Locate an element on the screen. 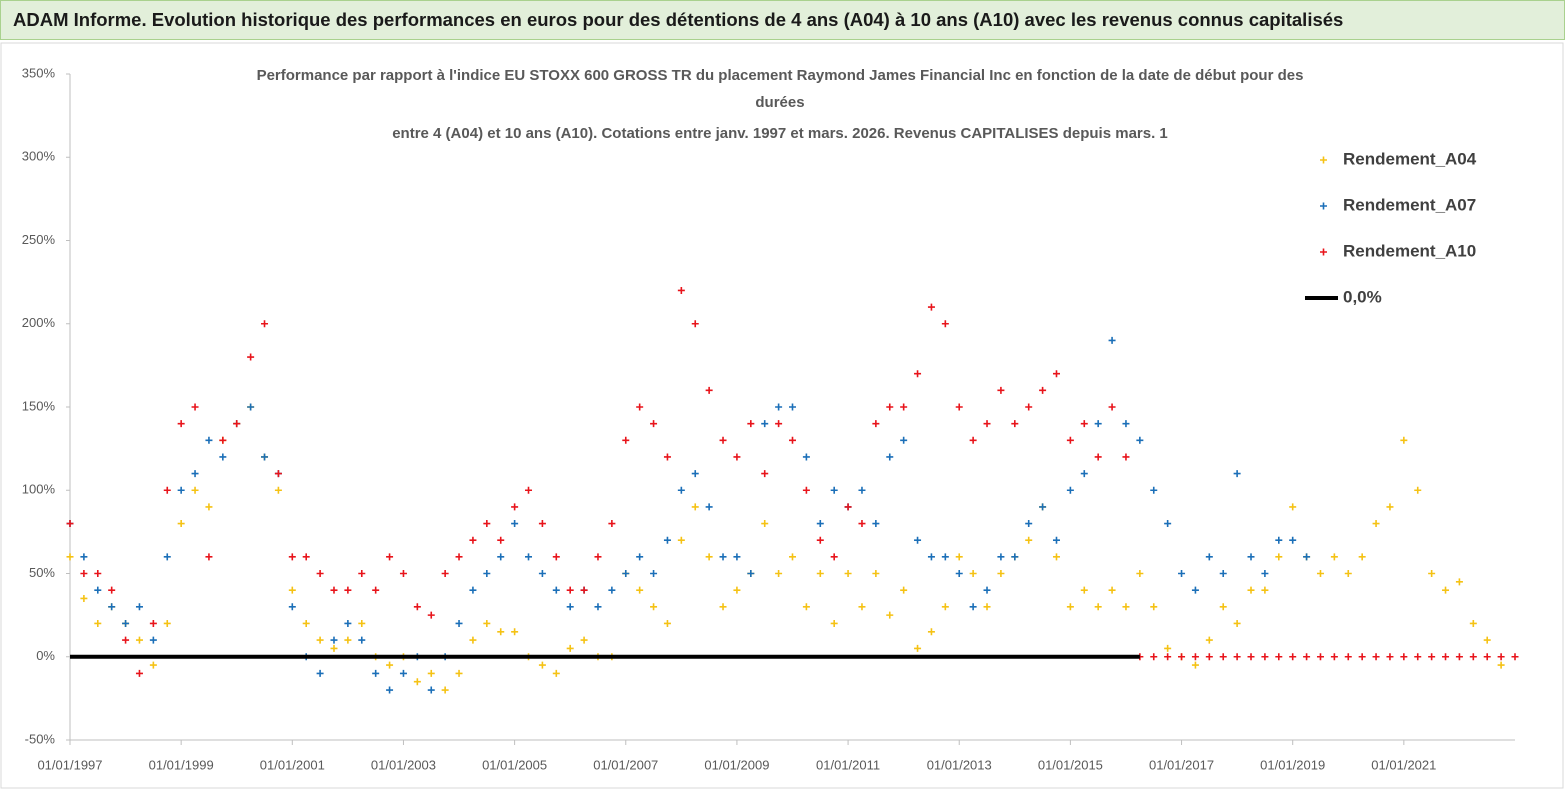 The image size is (1567, 790). y-tick-label: -50% is located at coordinates (40, 738).